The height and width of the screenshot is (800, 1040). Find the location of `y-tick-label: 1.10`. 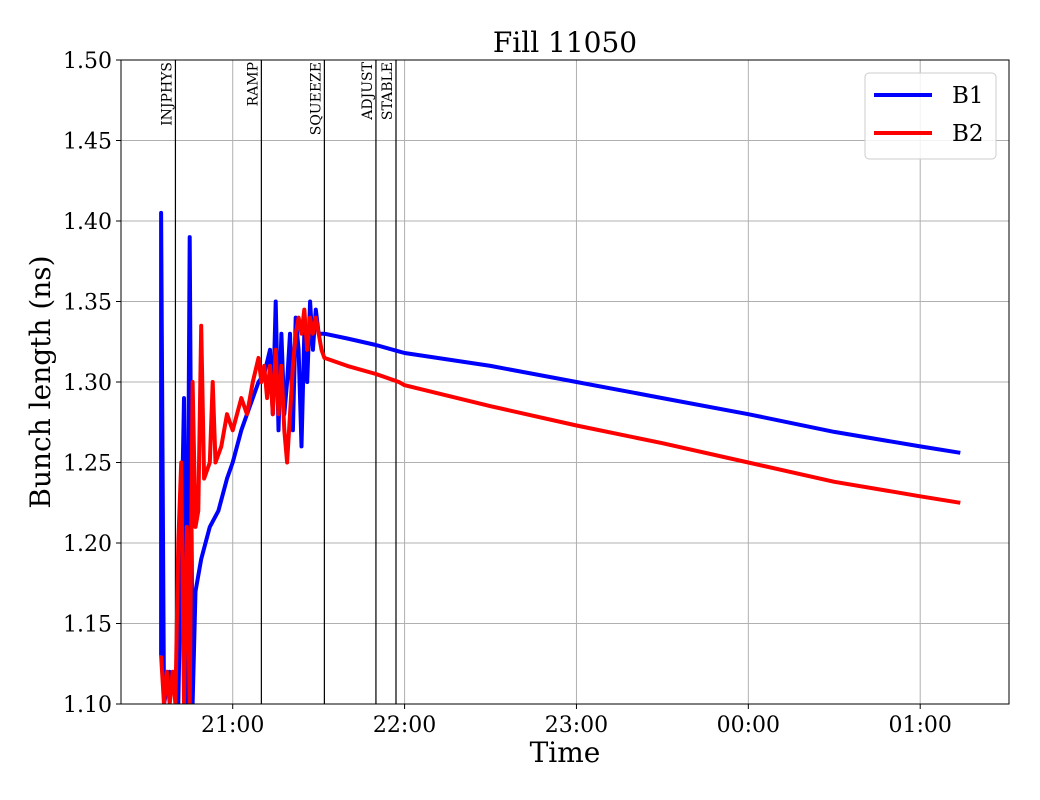

y-tick-label: 1.10 is located at coordinates (87, 705).